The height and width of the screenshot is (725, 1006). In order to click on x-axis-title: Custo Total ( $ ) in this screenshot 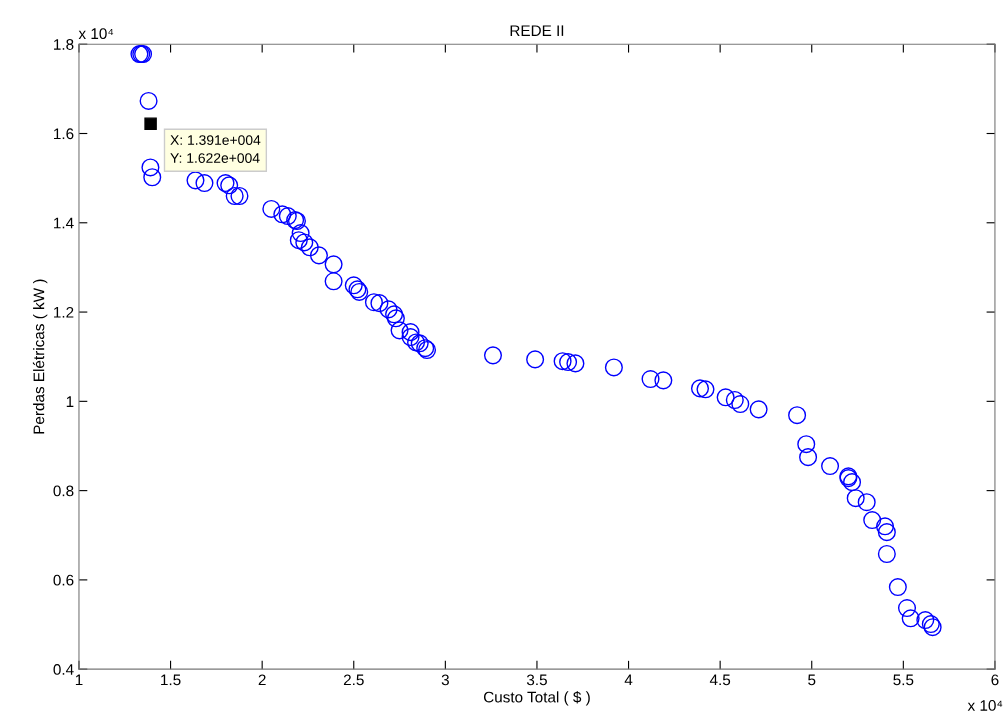, I will do `click(536, 698)`.